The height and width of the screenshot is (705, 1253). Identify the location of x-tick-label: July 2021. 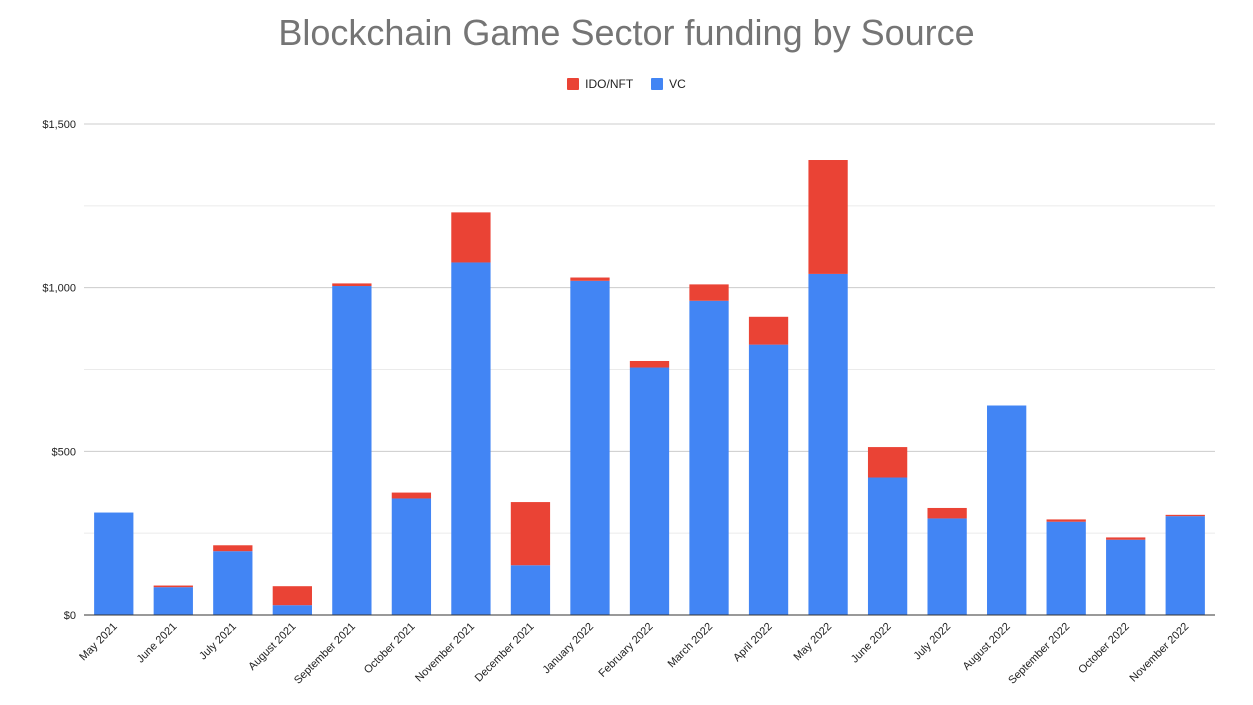
(218, 642).